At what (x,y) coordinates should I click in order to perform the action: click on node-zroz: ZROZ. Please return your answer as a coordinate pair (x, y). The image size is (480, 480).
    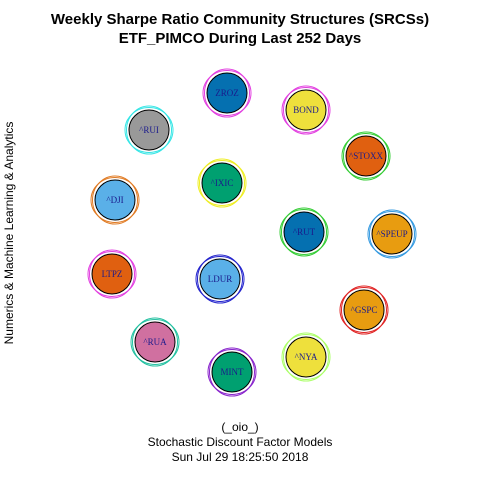
    Looking at the image, I should click on (227, 93).